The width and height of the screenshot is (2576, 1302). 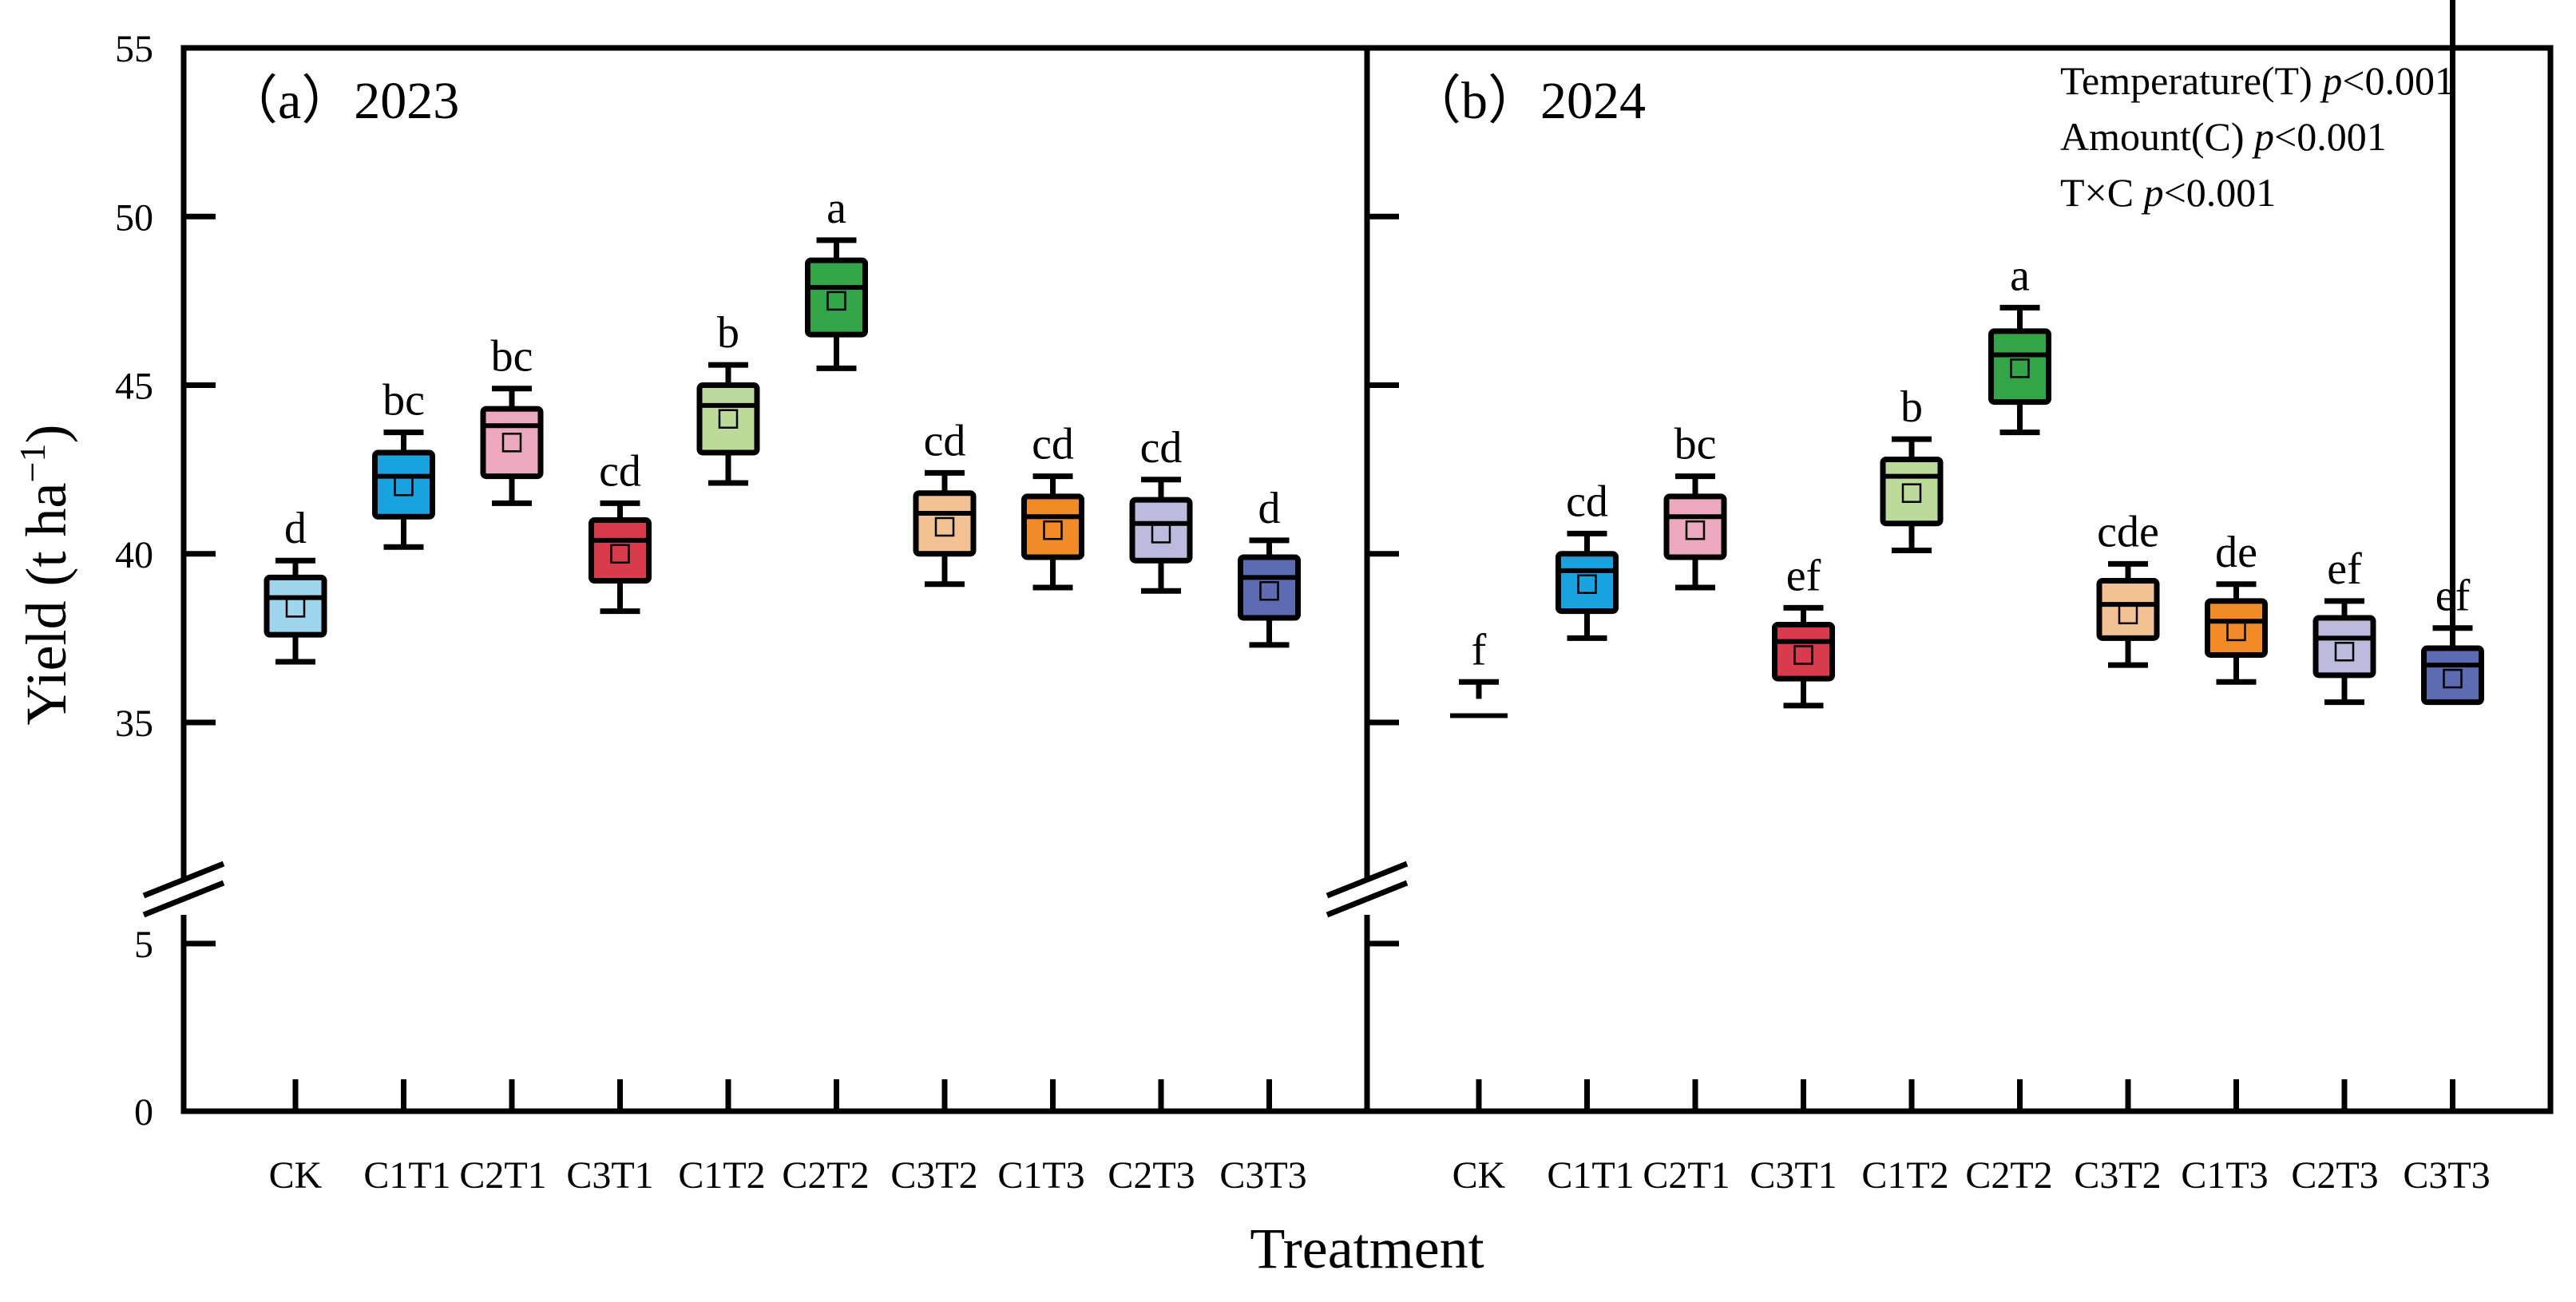 I want to click on y-axis-title: Yield (t ha−1), so click(x=45, y=575).